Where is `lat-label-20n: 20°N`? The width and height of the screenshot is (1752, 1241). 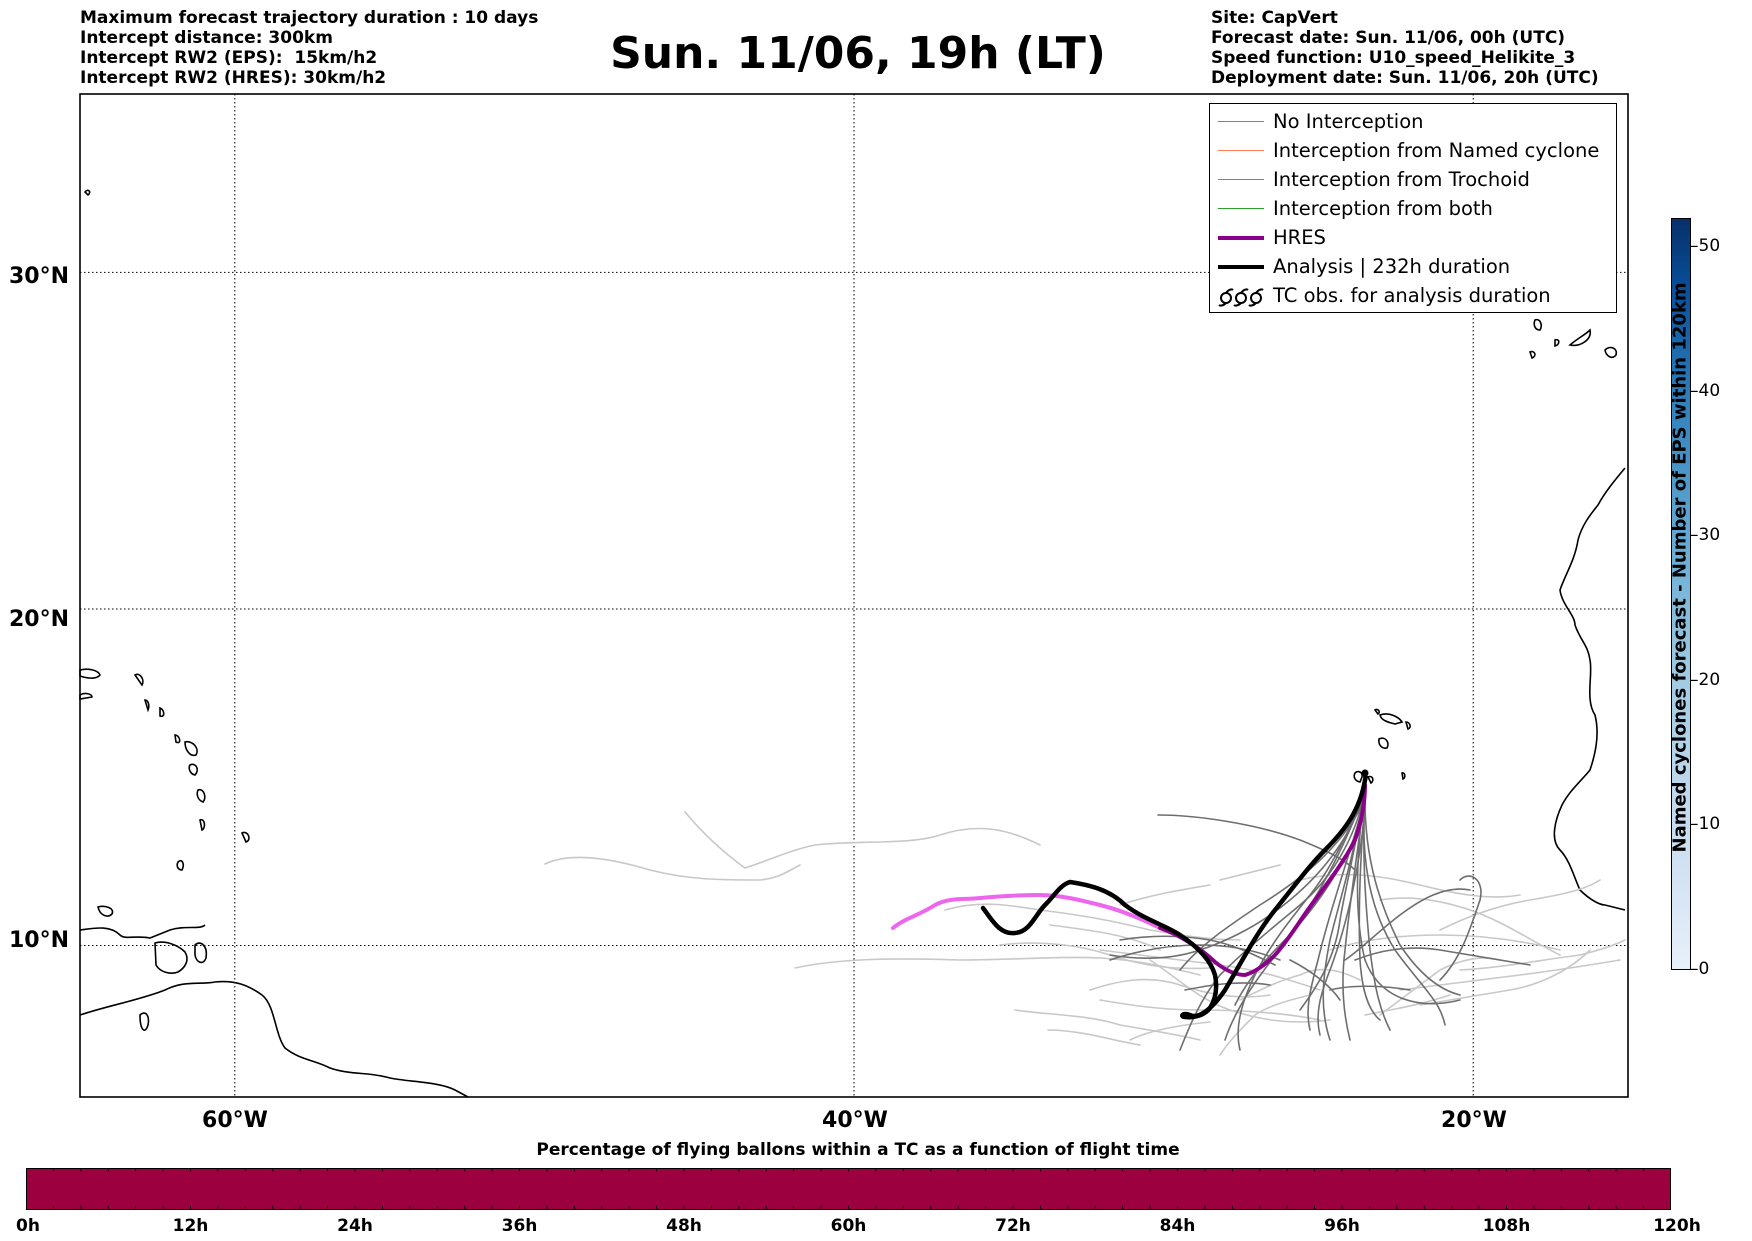
lat-label-20n: 20°N is located at coordinates (39, 619).